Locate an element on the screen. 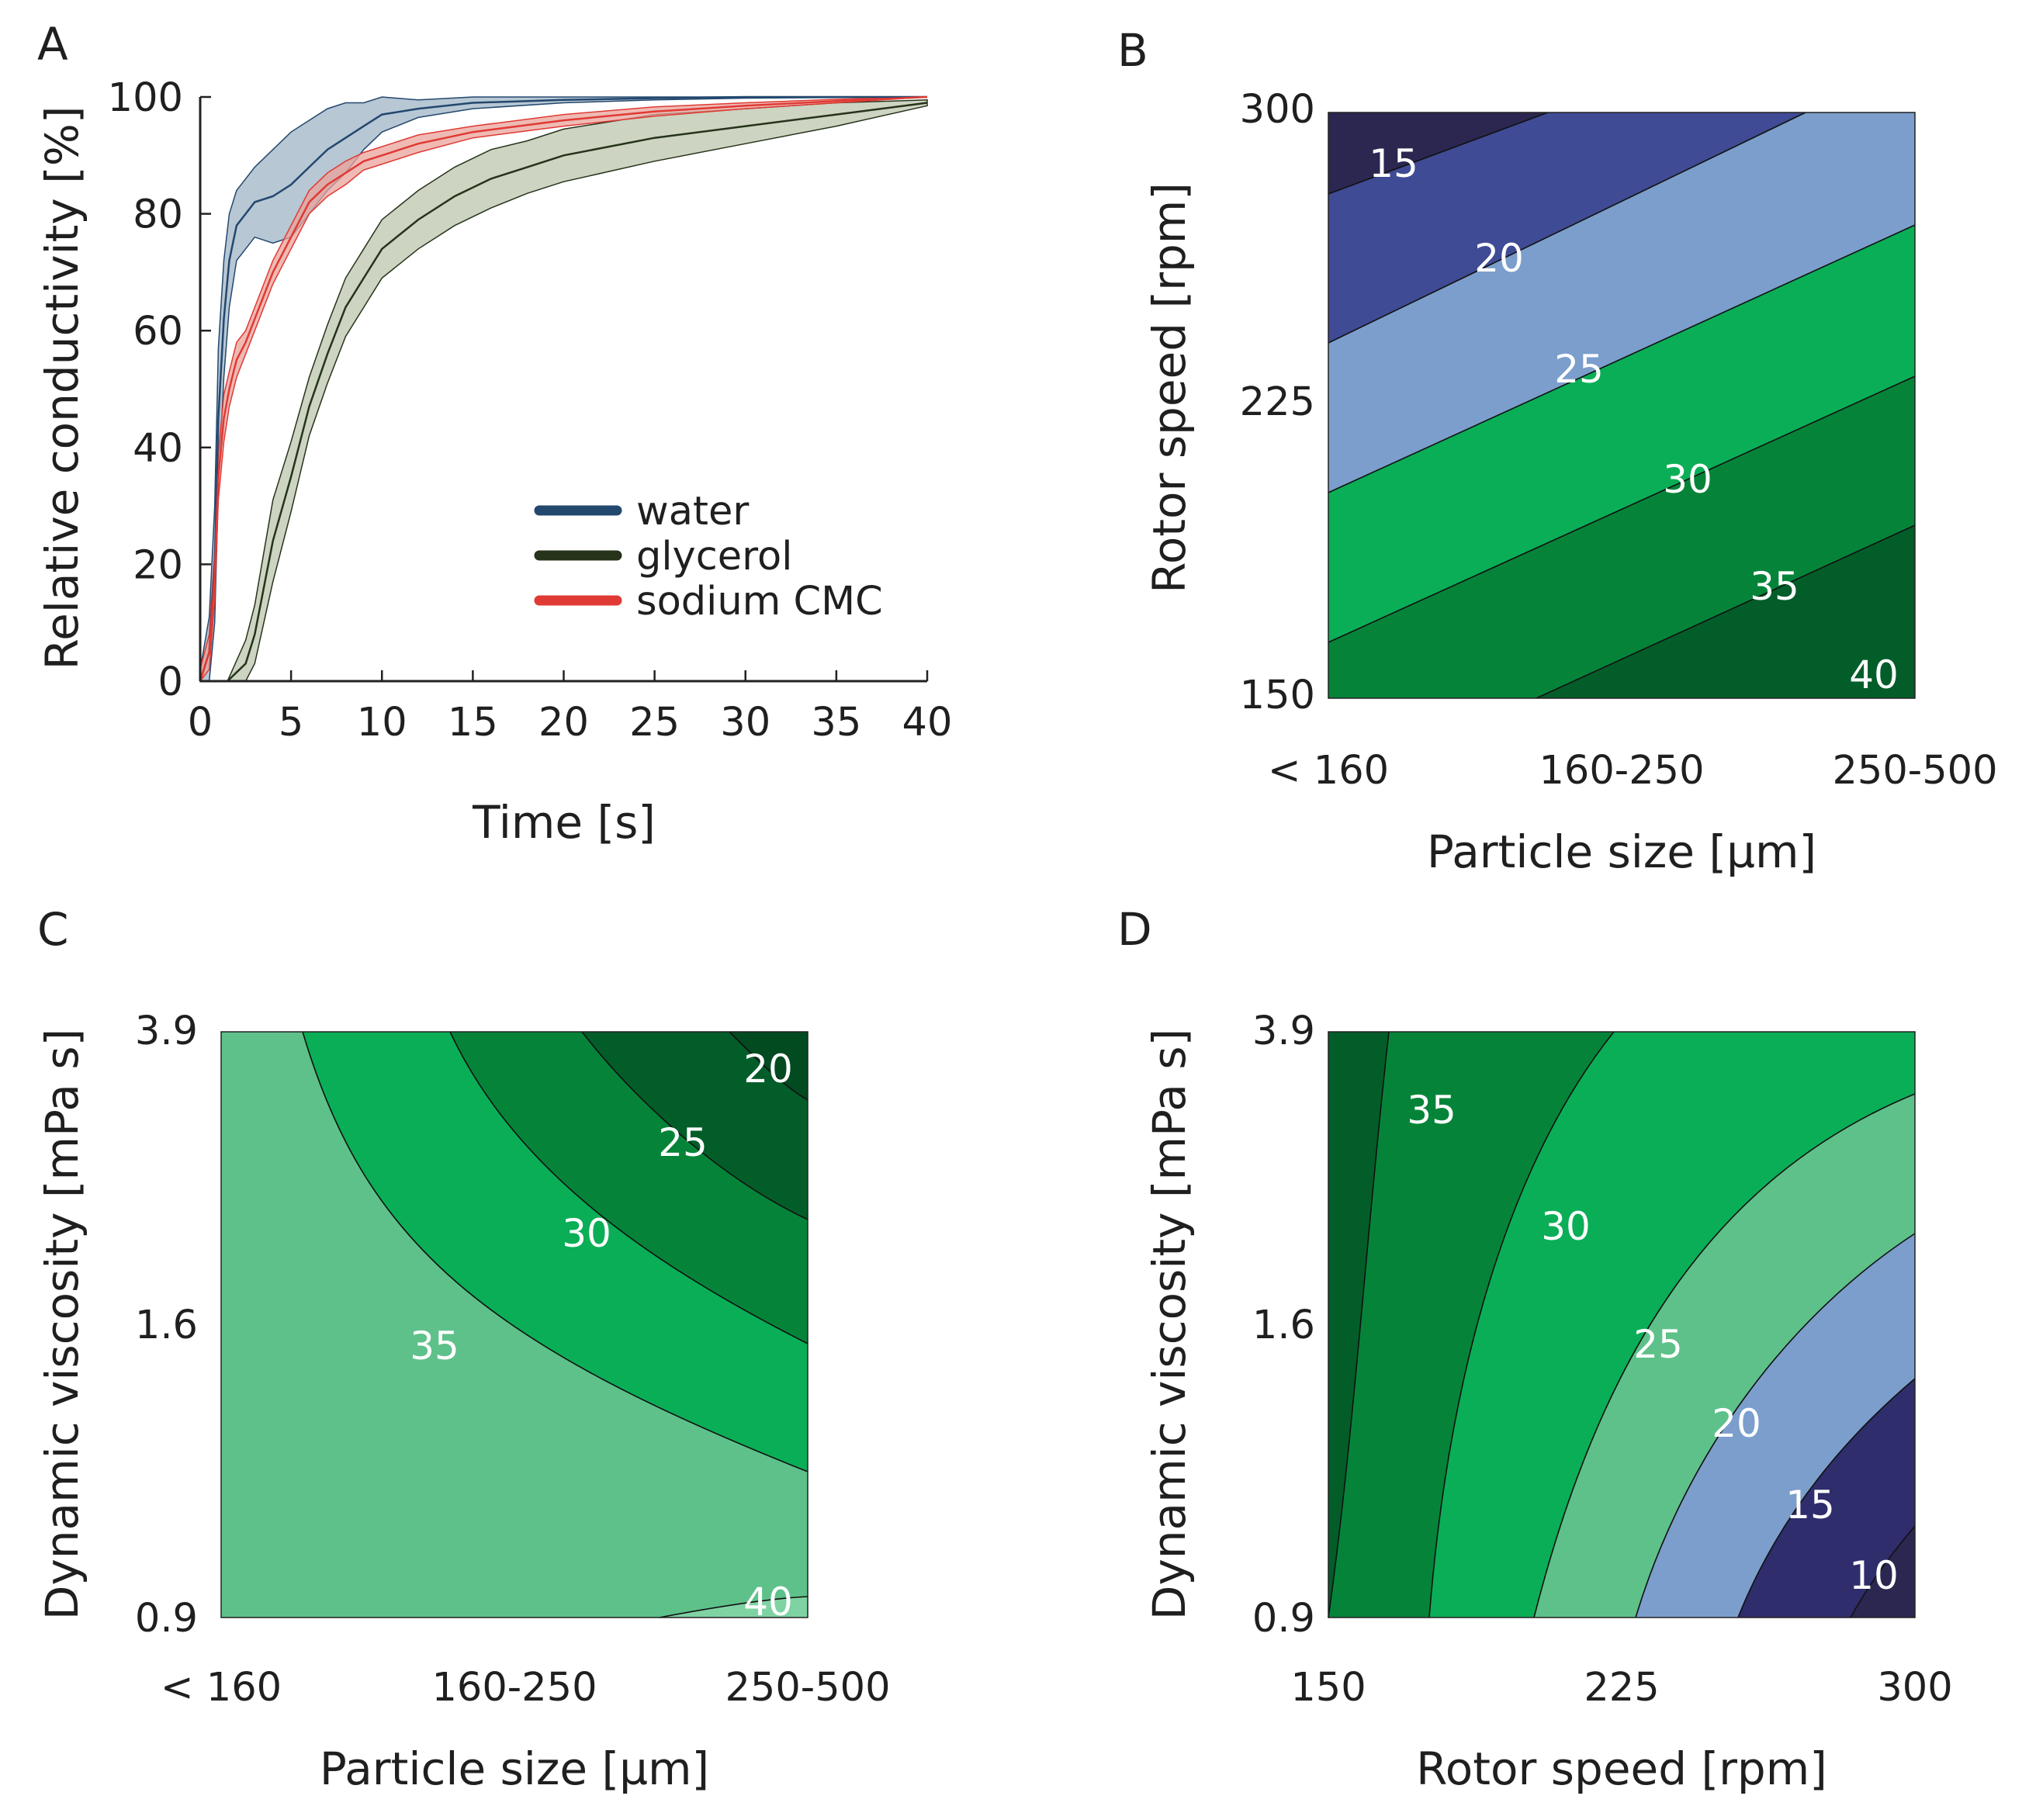 Image resolution: width=2029 pixels, height=1820 pixels. panel-d-xtick-150: 150 is located at coordinates (1328, 1688).